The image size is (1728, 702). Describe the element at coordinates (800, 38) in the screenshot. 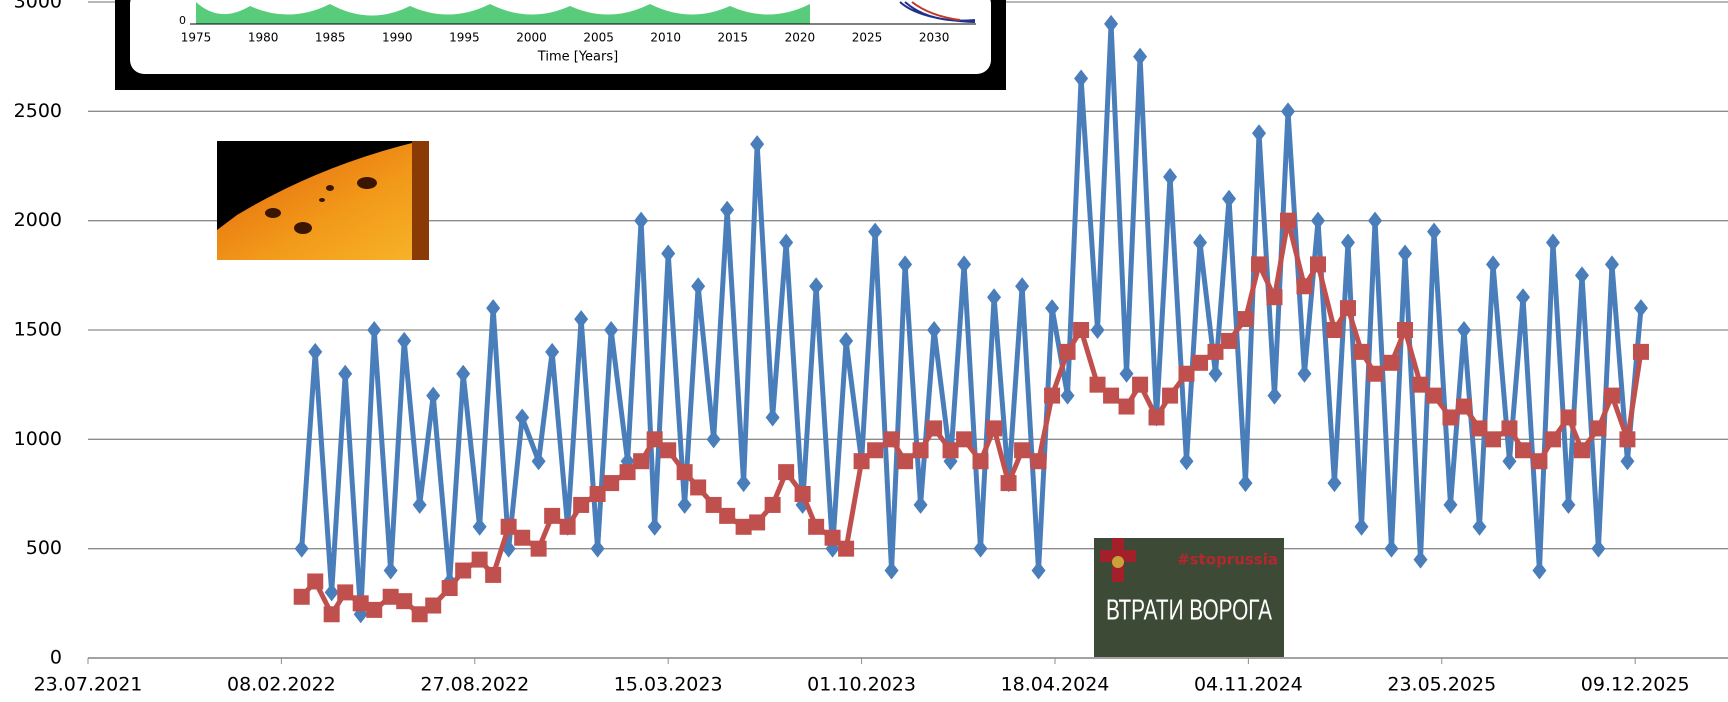

I see `inset-year: 2020` at that location.